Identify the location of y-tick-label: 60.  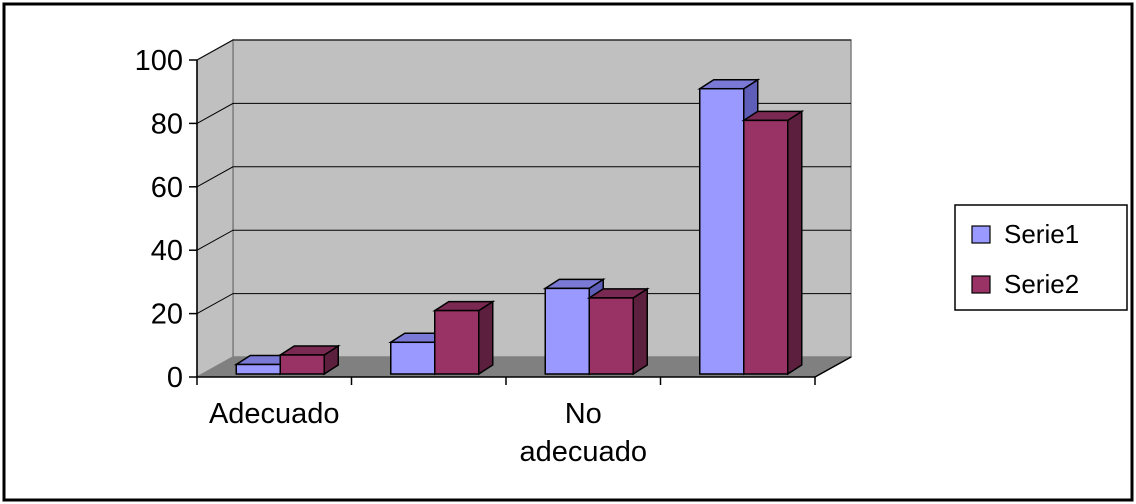
(167, 188).